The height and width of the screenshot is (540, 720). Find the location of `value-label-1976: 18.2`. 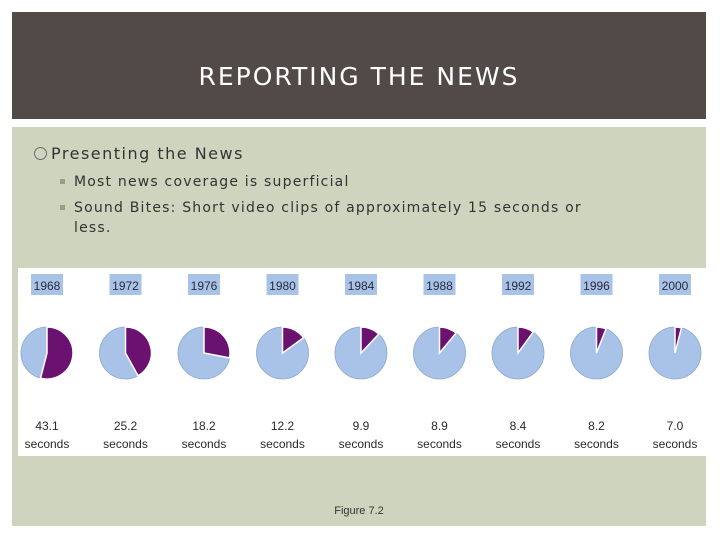

value-label-1976: 18.2 is located at coordinates (204, 426).